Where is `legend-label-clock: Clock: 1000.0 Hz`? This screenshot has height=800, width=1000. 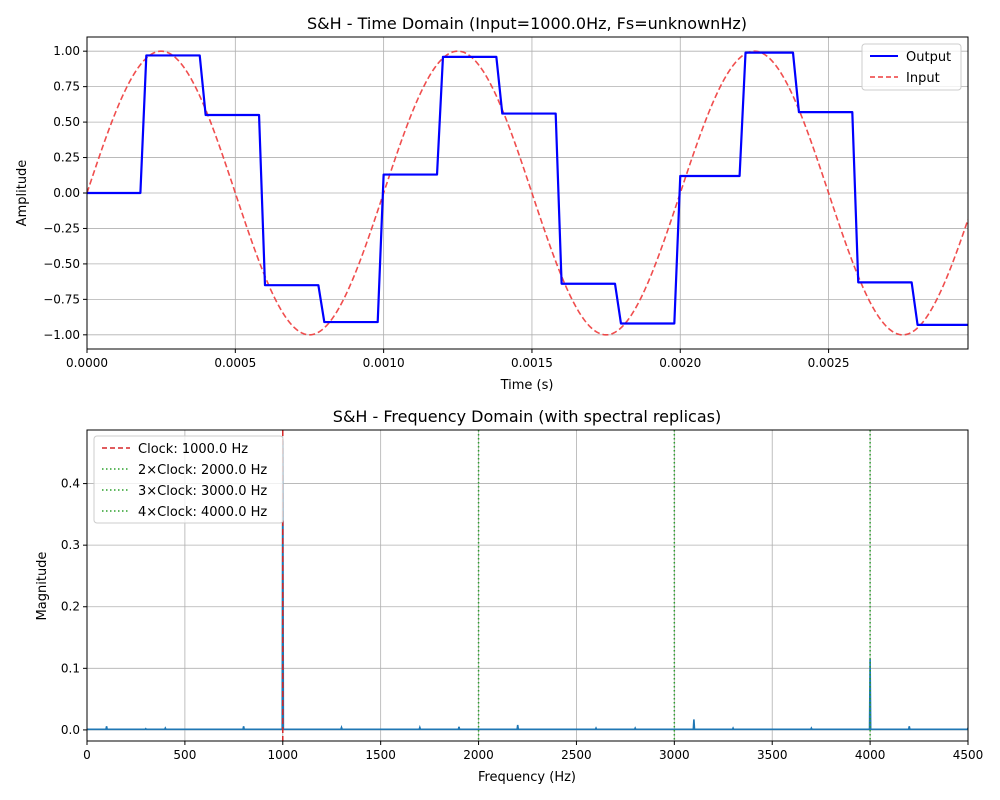
legend-label-clock: Clock: 1000.0 Hz is located at coordinates (193, 449).